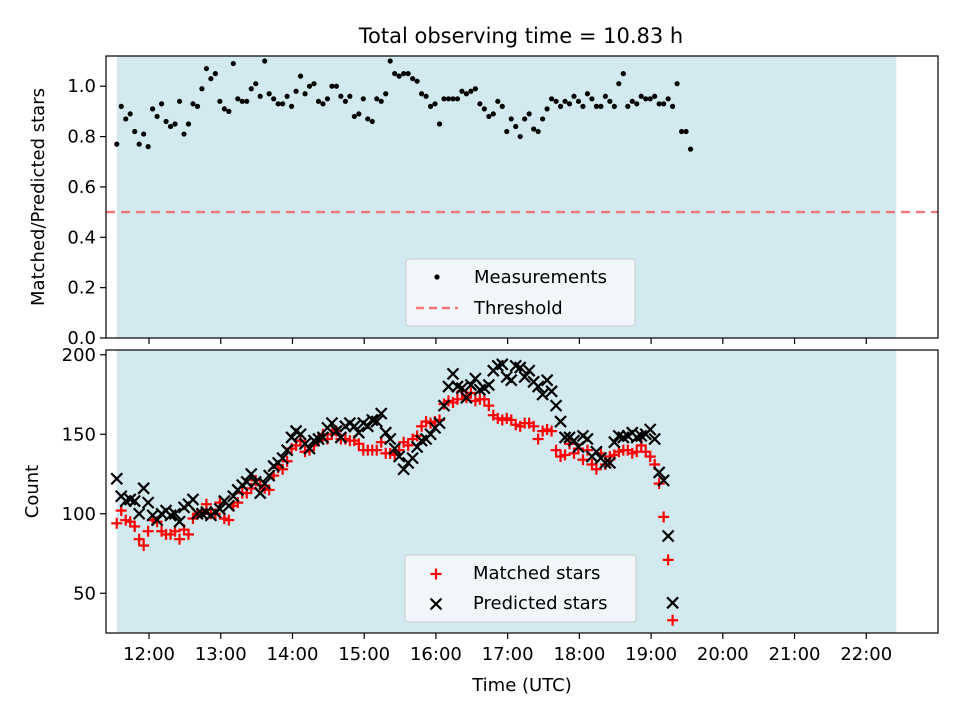 The width and height of the screenshot is (960, 720). Describe the element at coordinates (38, 197) in the screenshot. I see `top-y-axis-label: Matched/Predicted stars` at that location.